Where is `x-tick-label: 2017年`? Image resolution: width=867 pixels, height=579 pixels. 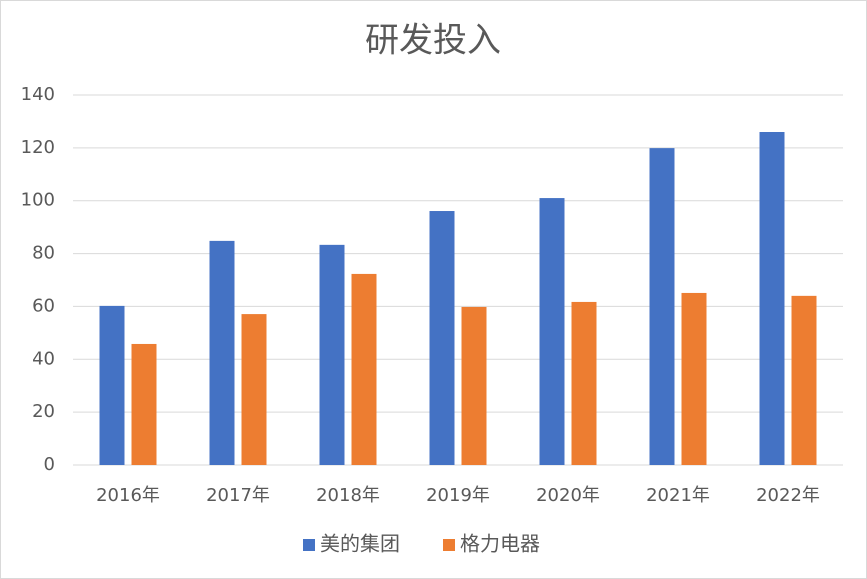
x-tick-label: 2017年 is located at coordinates (238, 495).